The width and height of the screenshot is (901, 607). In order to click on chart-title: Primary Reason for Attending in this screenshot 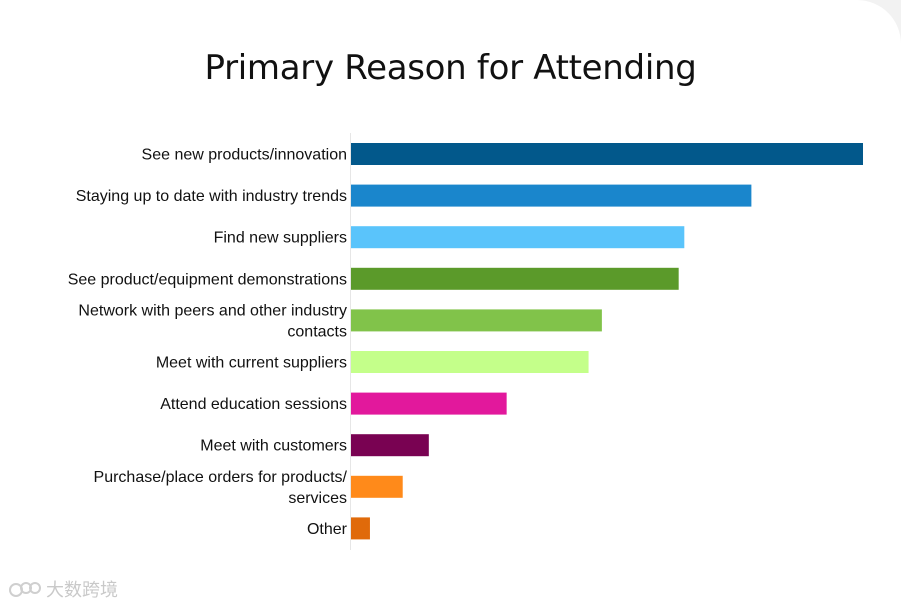, I will do `click(450, 68)`.